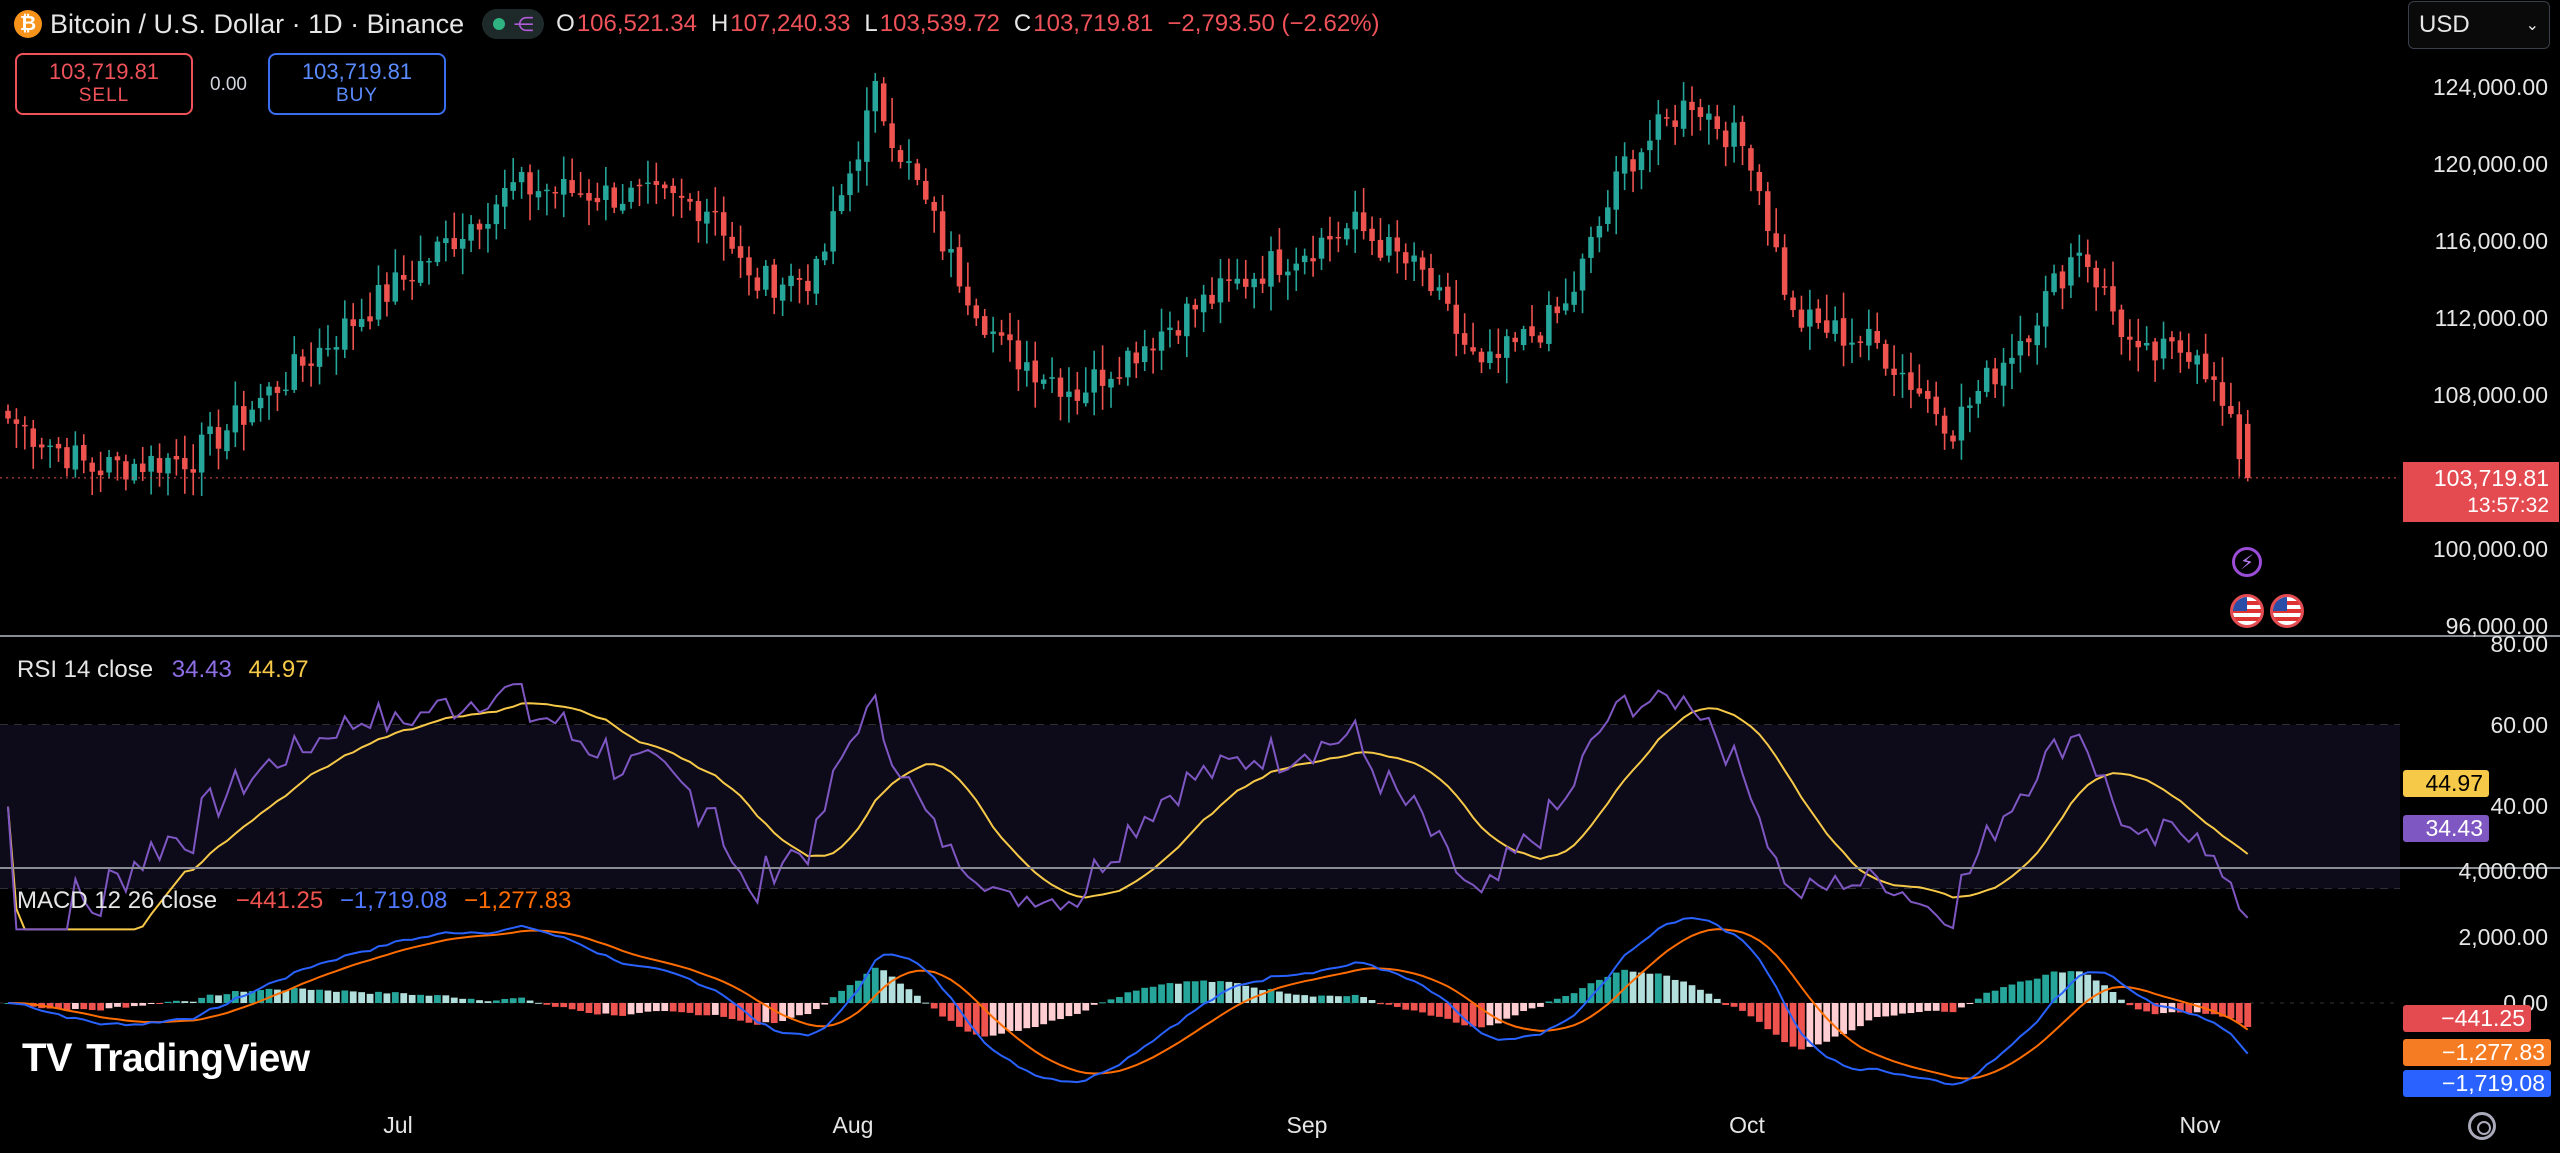 This screenshot has width=2560, height=1153. Describe the element at coordinates (2490, 549) in the screenshot. I see `price-axis-label: 100,000.00` at that location.